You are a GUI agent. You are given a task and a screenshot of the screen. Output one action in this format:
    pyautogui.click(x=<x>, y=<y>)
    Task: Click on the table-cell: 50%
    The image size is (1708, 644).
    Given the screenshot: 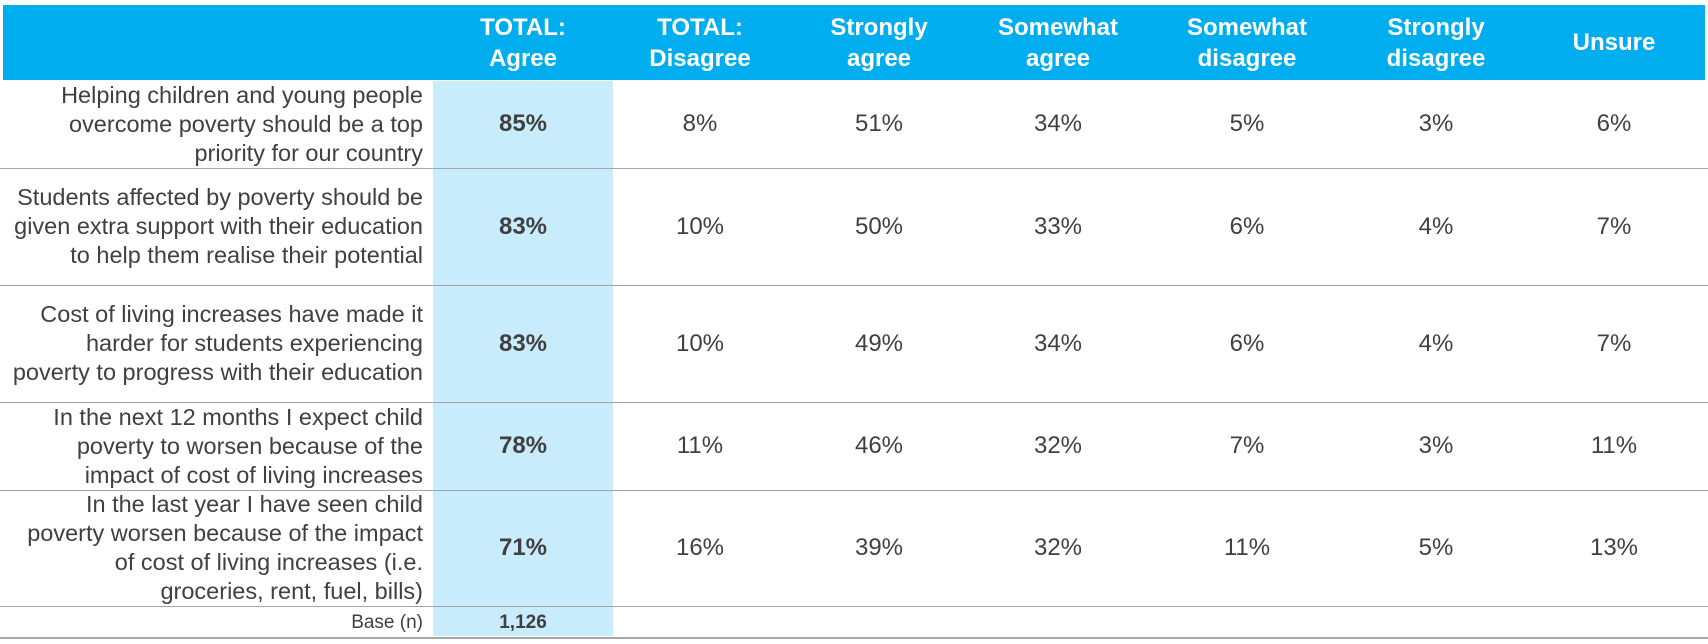 What is the action you would take?
    pyautogui.click(x=879, y=226)
    